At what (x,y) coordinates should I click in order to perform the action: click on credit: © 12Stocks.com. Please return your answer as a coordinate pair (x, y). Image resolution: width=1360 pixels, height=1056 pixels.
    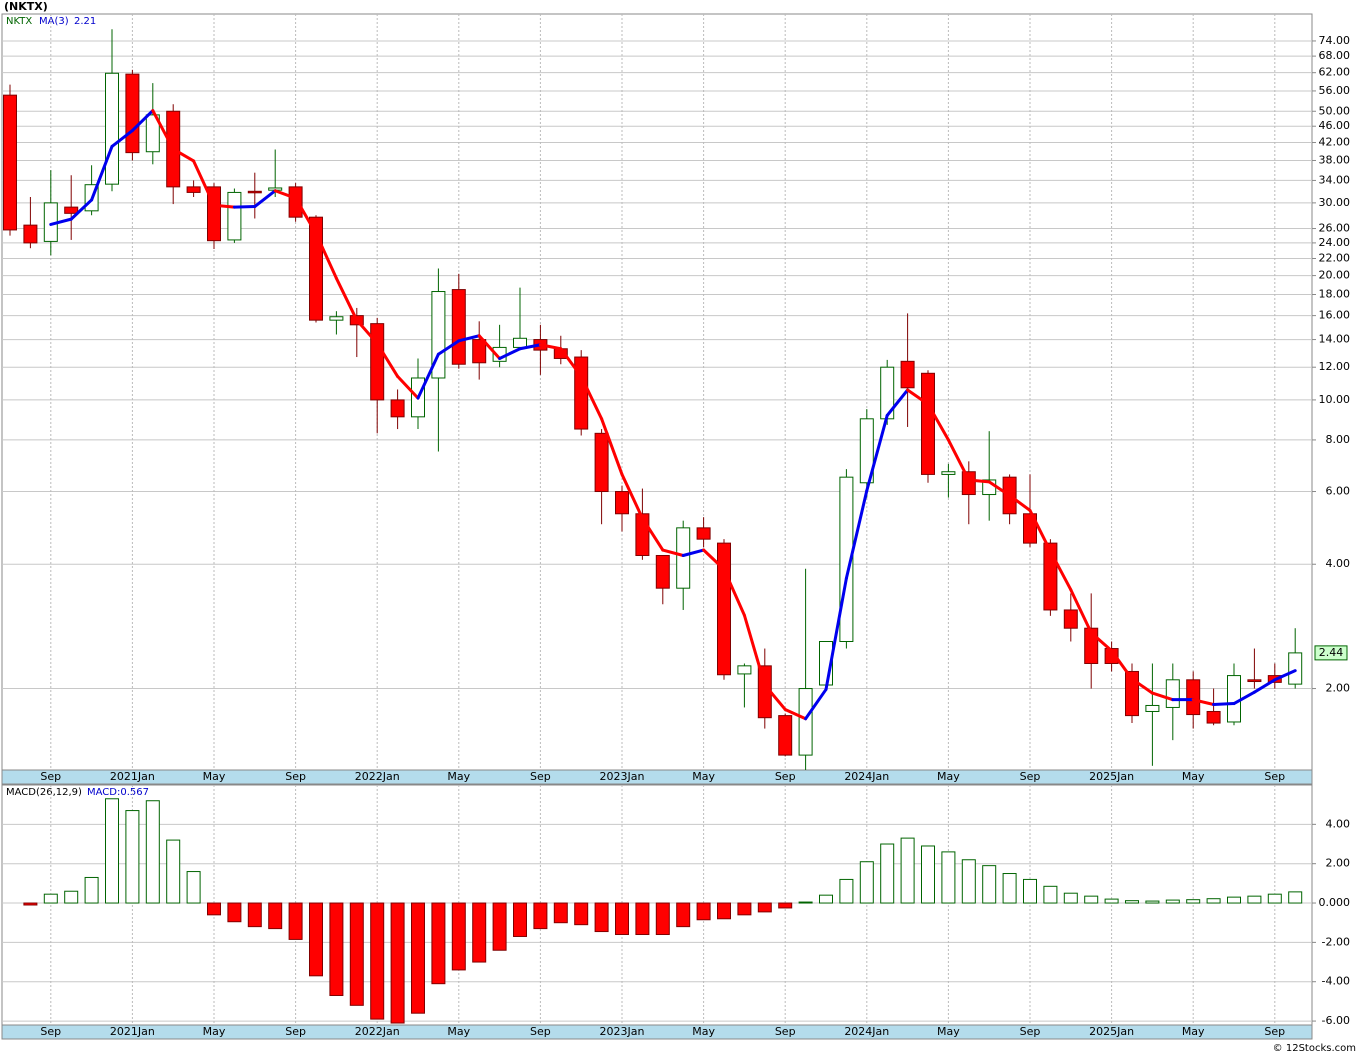
    Looking at the image, I should click on (1314, 1048).